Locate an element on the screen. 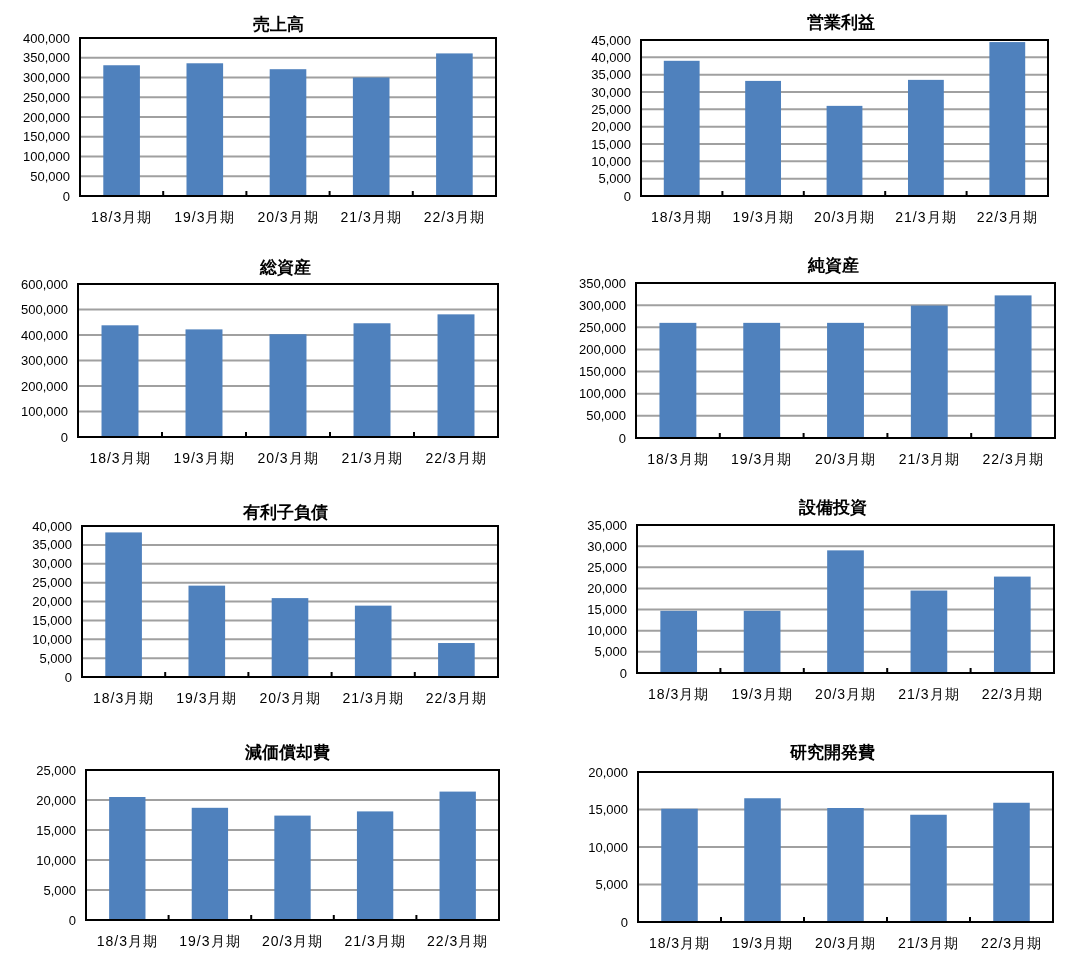  y-tick-label: 250,000 is located at coordinates (46, 97).